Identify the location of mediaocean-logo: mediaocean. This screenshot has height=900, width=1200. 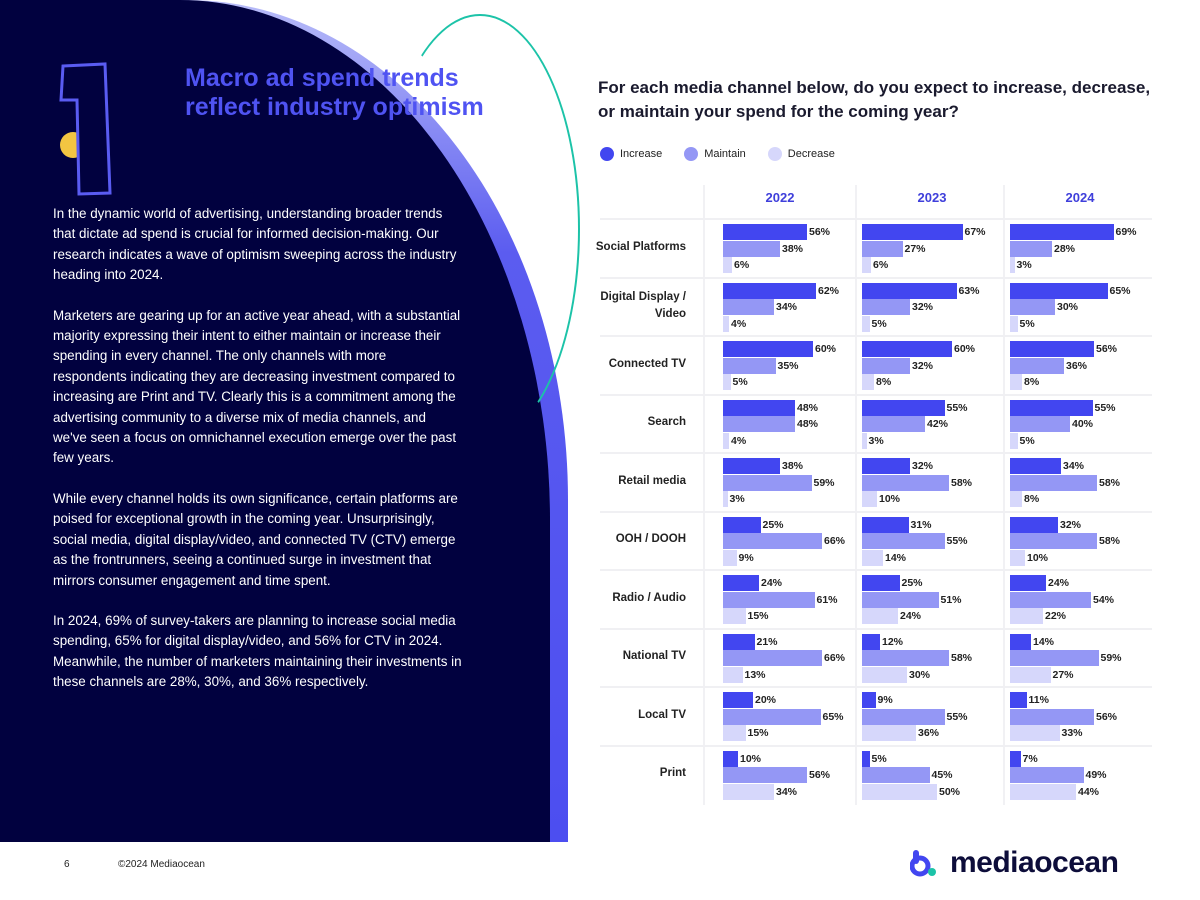
(1014, 863).